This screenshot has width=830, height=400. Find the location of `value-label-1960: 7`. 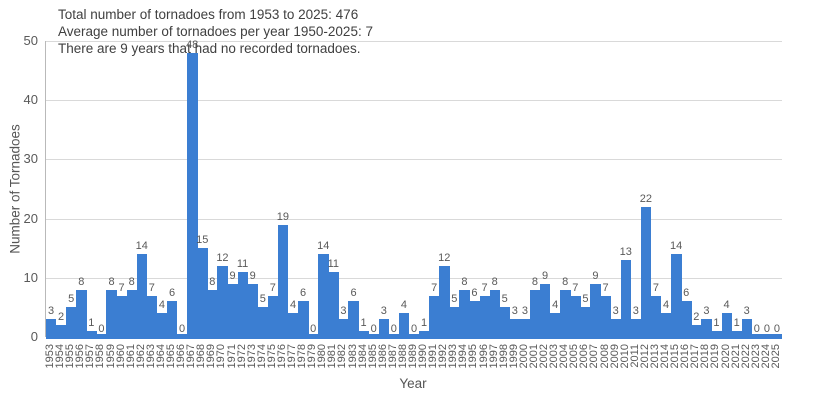

value-label-1960: 7 is located at coordinates (121, 287).